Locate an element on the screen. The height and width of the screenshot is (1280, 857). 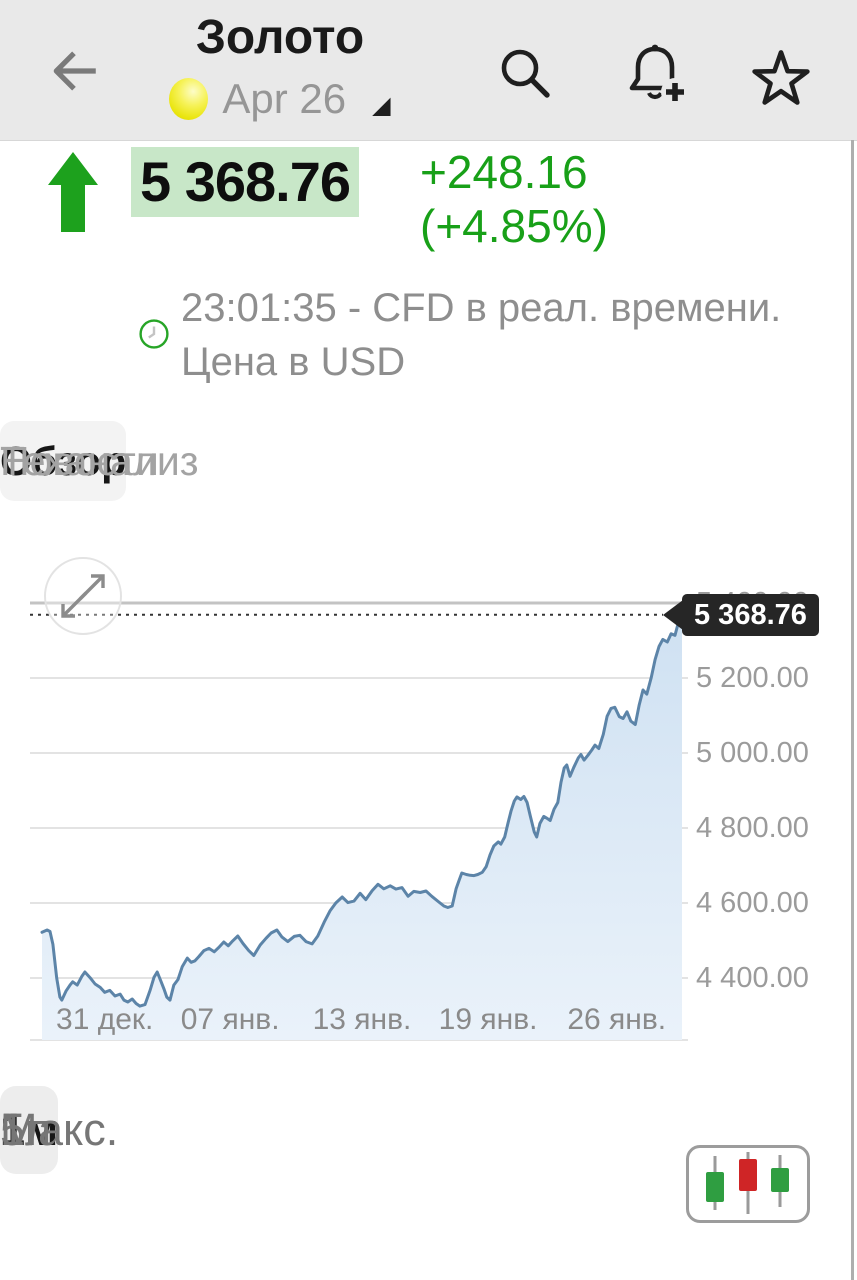
search-icon is located at coordinates (527, 76).